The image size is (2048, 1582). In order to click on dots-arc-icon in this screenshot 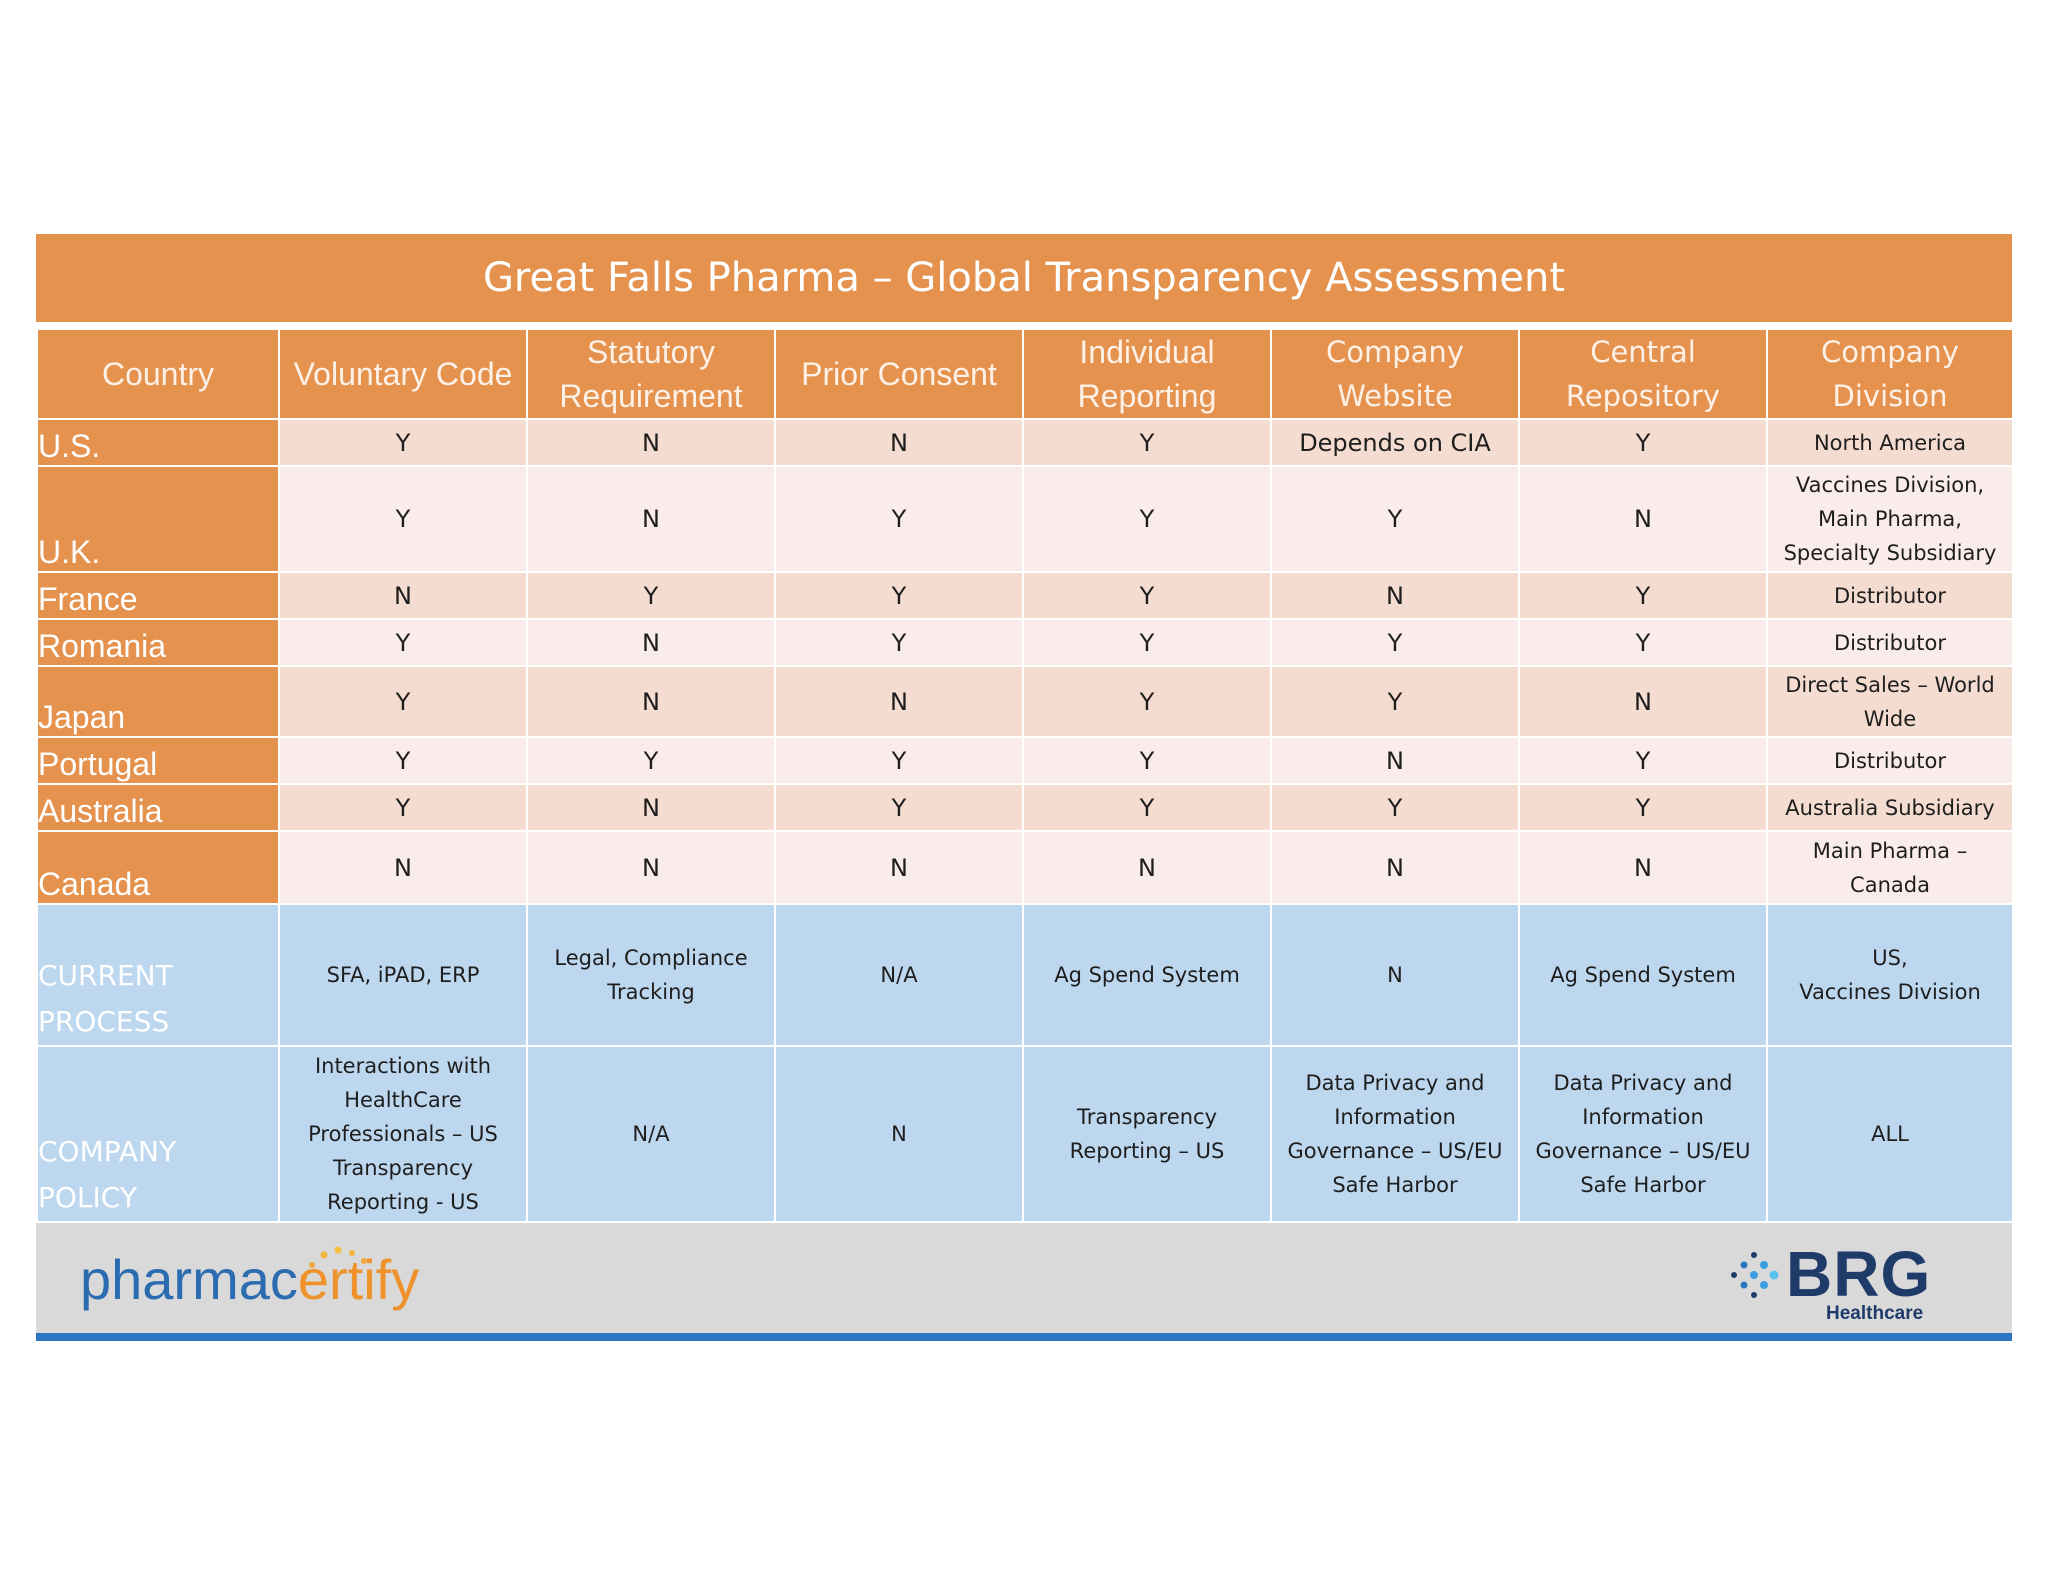, I will do `click(334, 1263)`.